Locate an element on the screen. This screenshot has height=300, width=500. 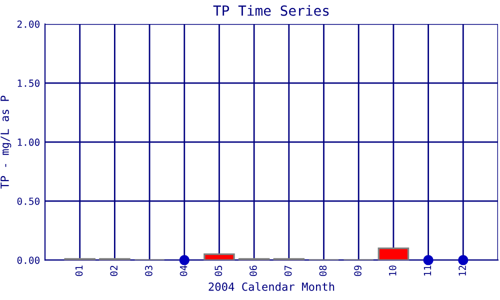
y-tick-label: 1.50 is located at coordinates (29, 83).